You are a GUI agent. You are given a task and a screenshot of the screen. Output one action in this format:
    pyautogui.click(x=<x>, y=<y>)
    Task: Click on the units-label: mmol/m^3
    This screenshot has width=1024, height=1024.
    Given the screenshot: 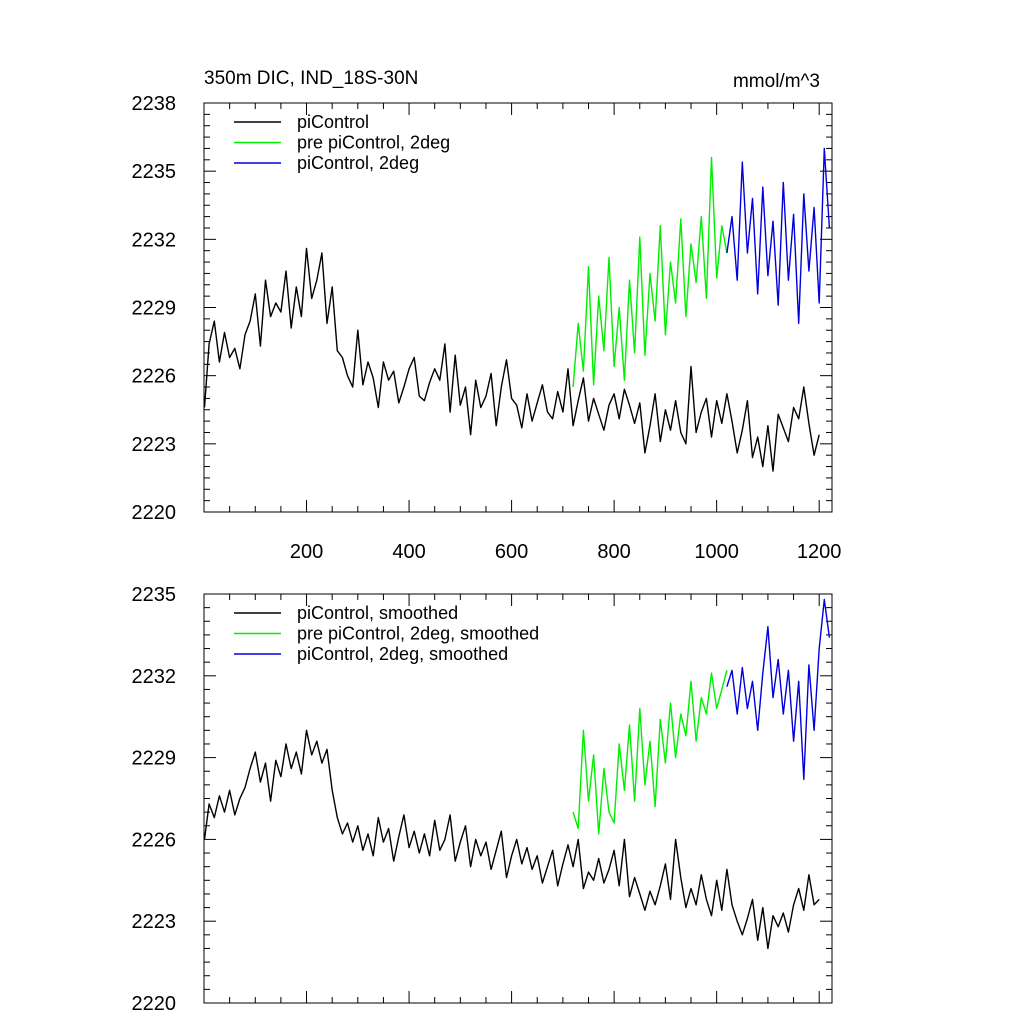 What is the action you would take?
    pyautogui.click(x=776, y=81)
    